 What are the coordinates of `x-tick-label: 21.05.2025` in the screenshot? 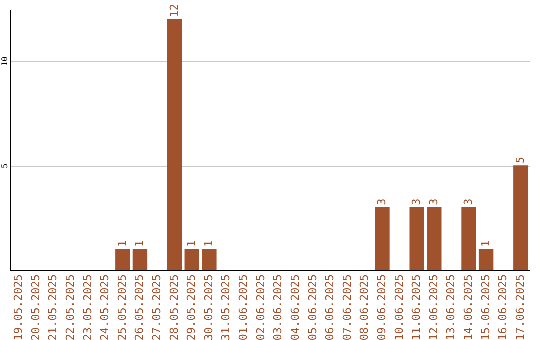 It's located at (53, 307).